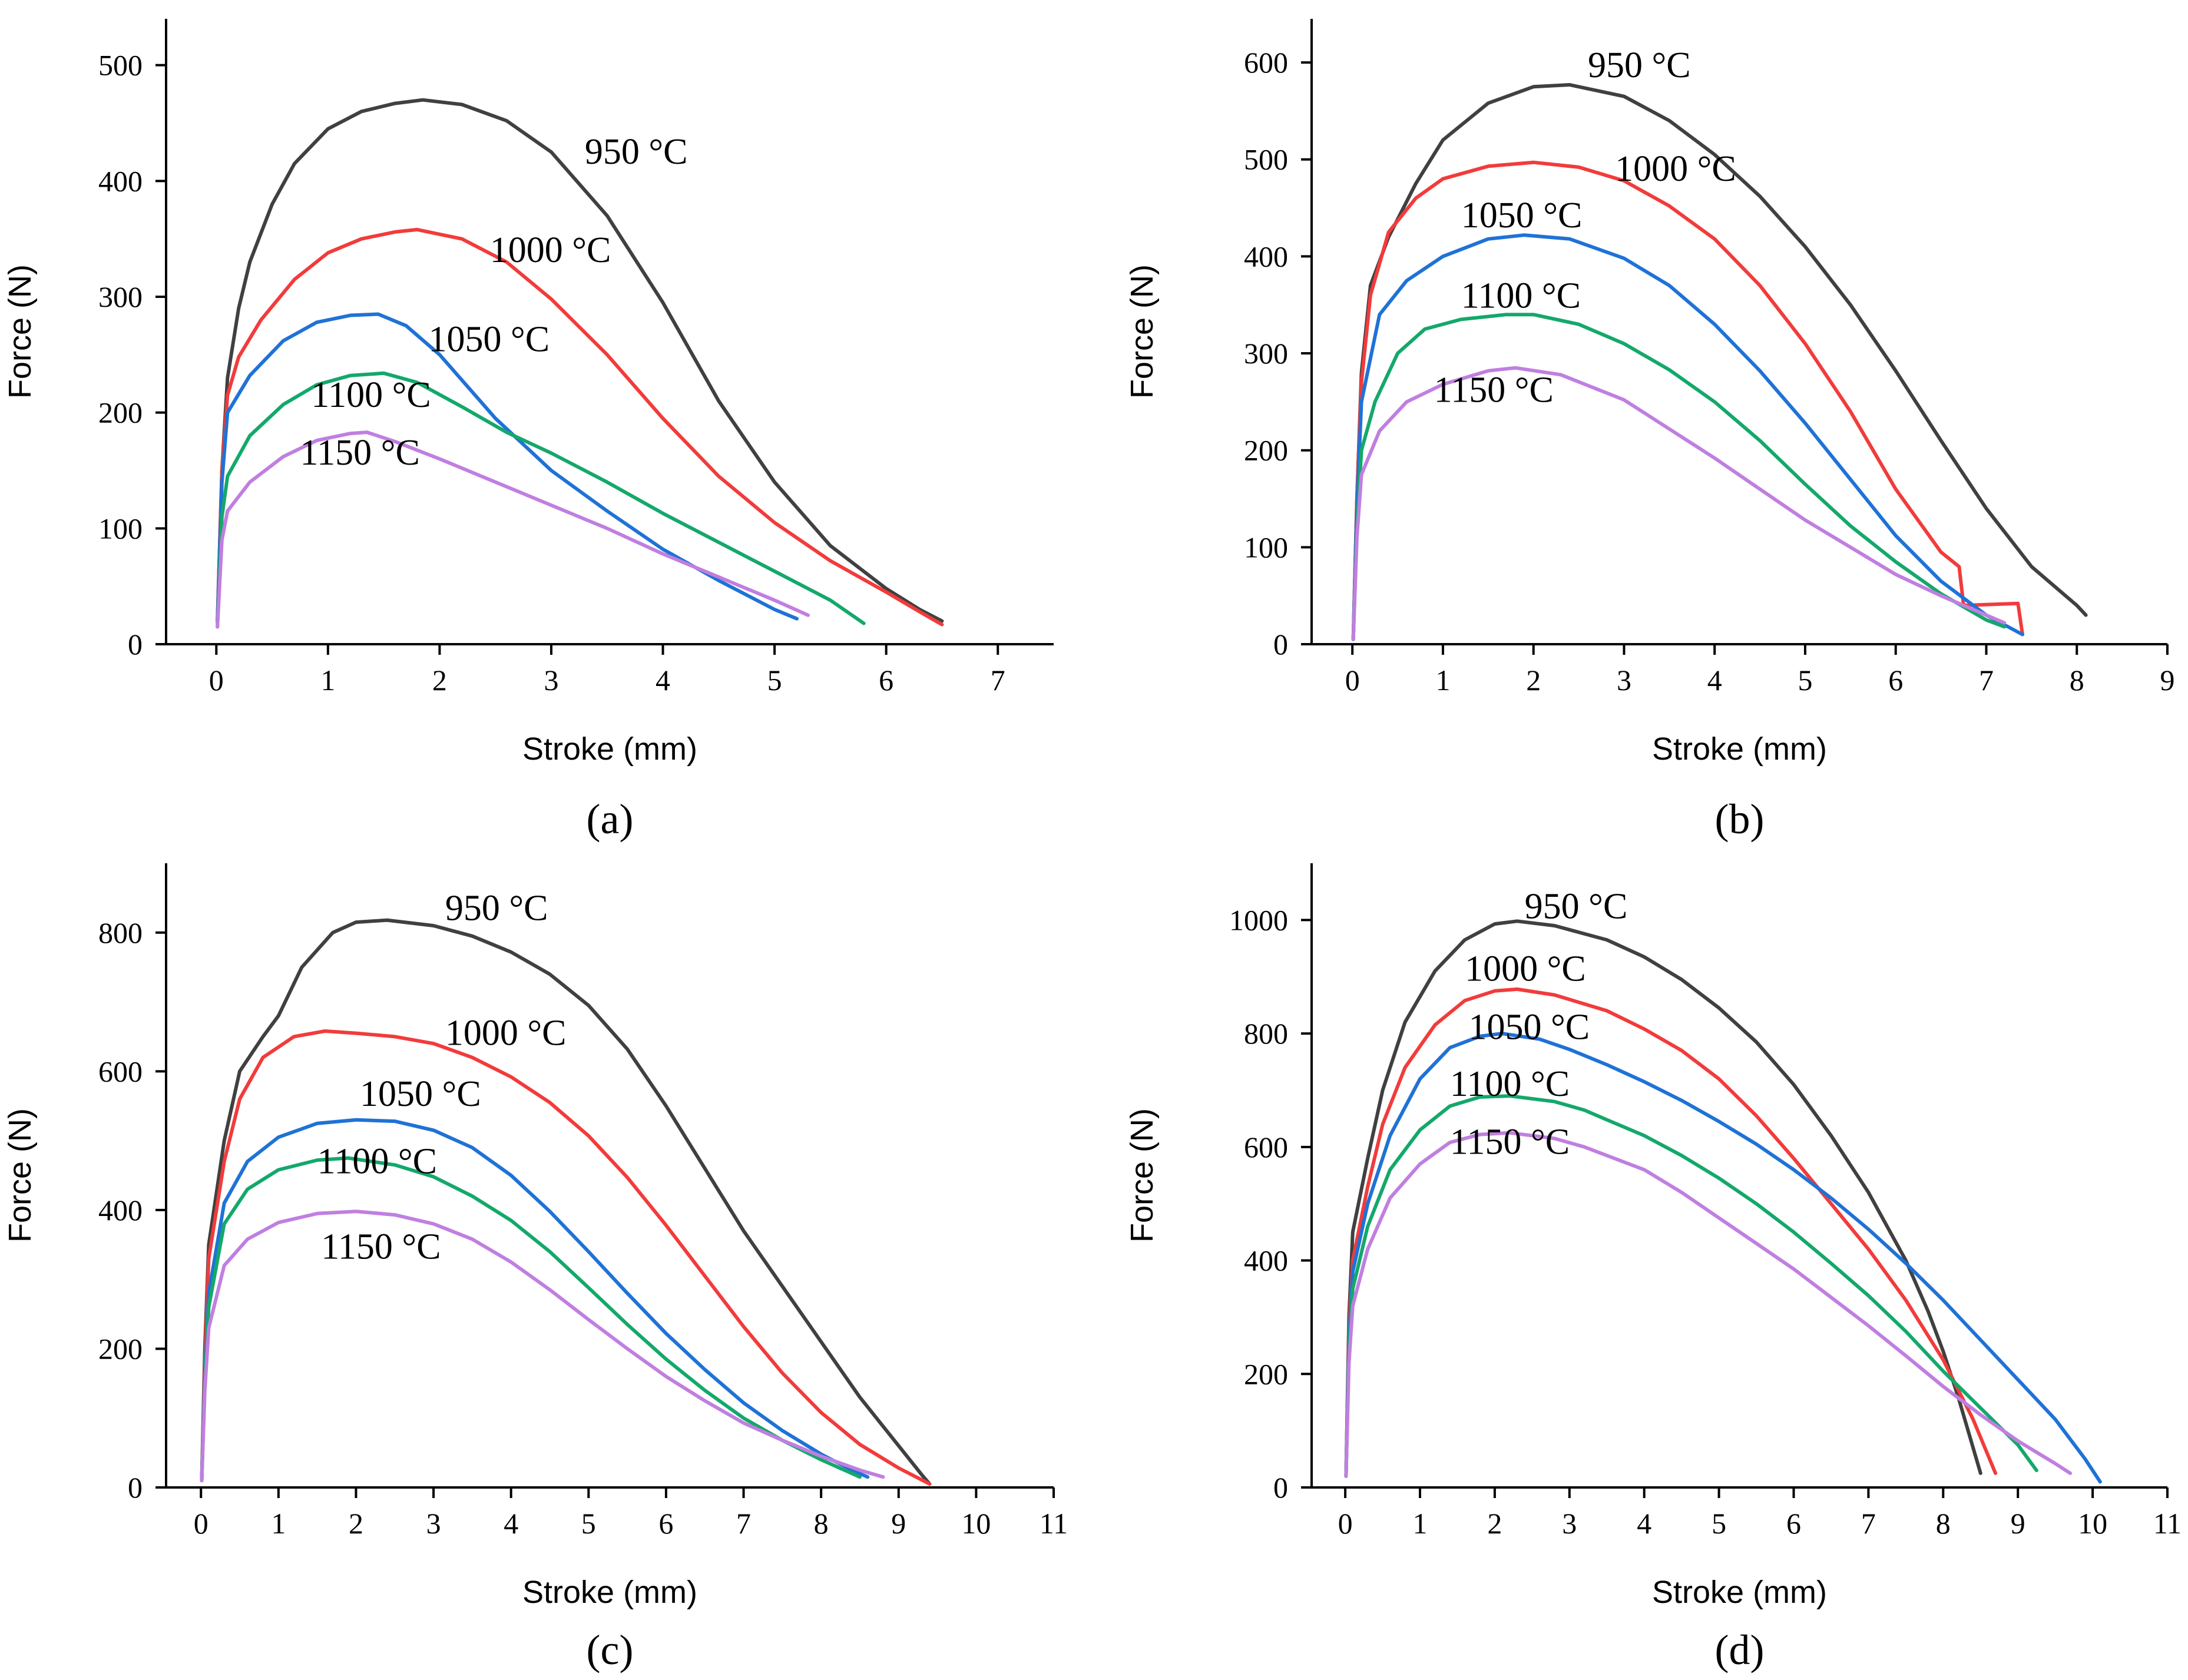 Image resolution: width=2188 pixels, height=1680 pixels. Describe the element at coordinates (610, 819) in the screenshot. I see `panel-caption: (a)` at that location.